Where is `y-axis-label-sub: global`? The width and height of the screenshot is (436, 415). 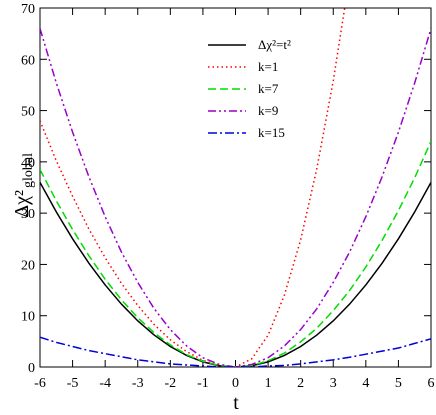 y-axis-label-sub: global is located at coordinates (28, 170).